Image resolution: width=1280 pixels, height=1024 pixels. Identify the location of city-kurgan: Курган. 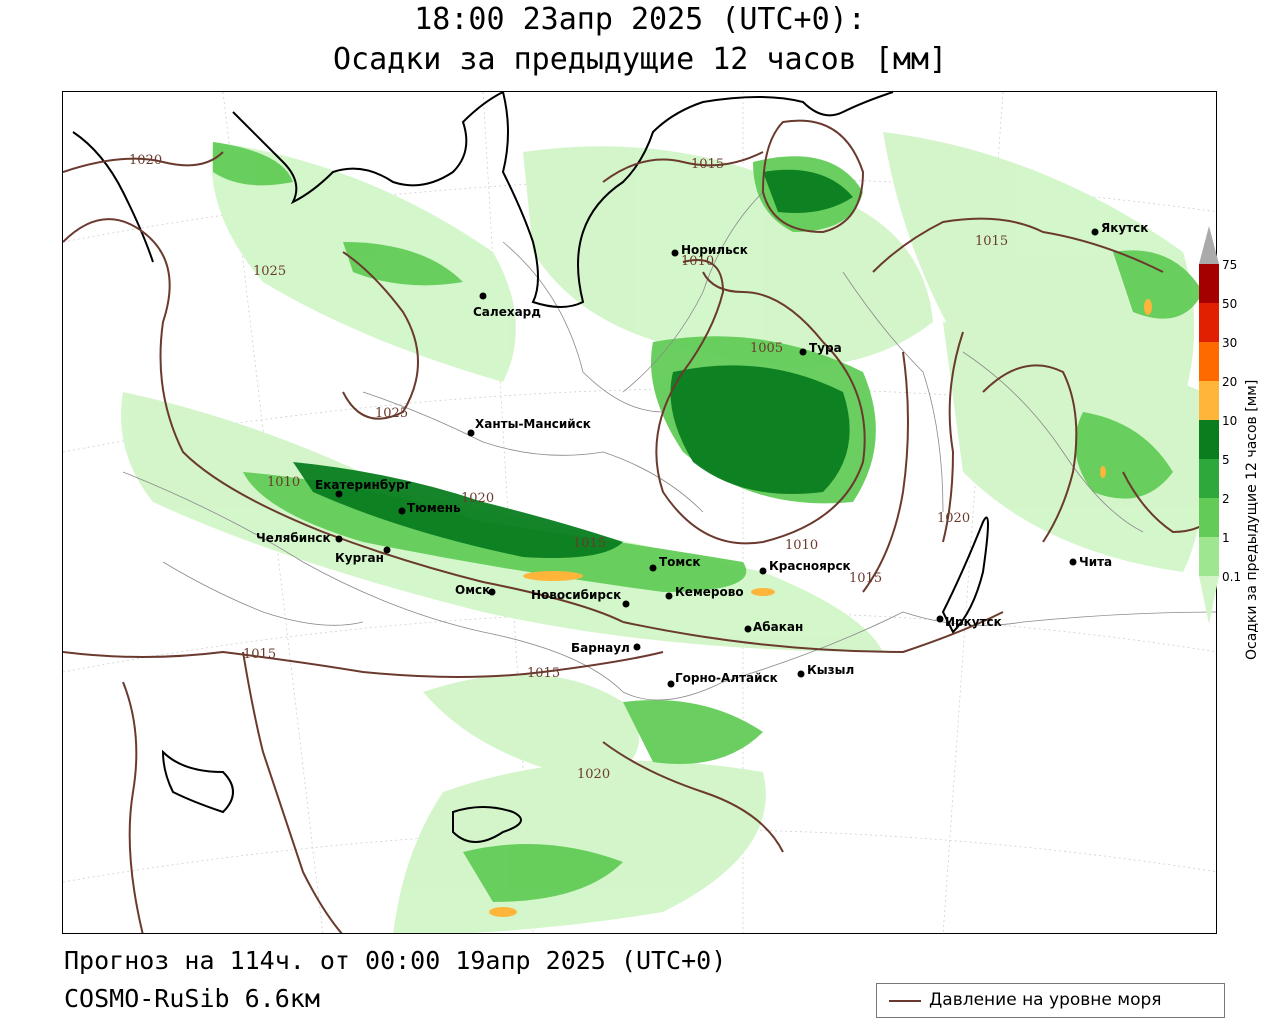
(363, 555).